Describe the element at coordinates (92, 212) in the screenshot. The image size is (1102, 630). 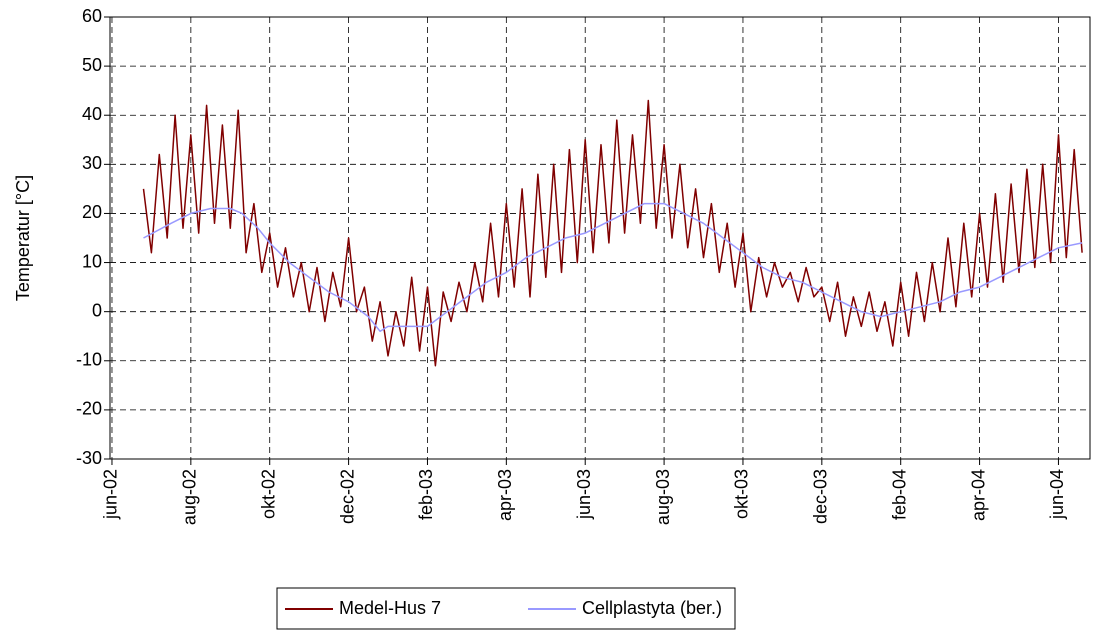
I see `y-tick-label: 20` at that location.